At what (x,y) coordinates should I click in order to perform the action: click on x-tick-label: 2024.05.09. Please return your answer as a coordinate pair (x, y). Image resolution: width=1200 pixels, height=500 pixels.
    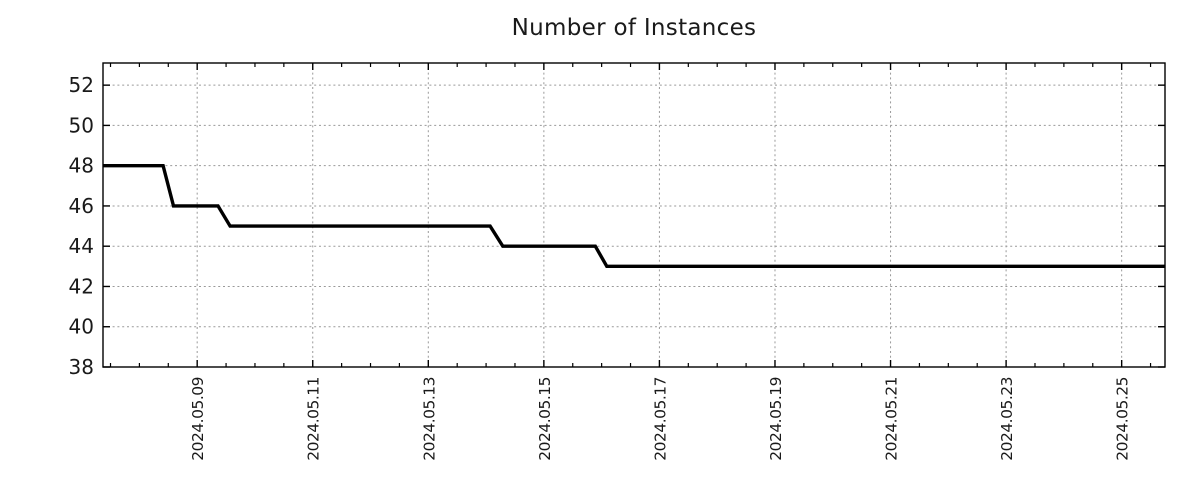
    Looking at the image, I should click on (198, 419).